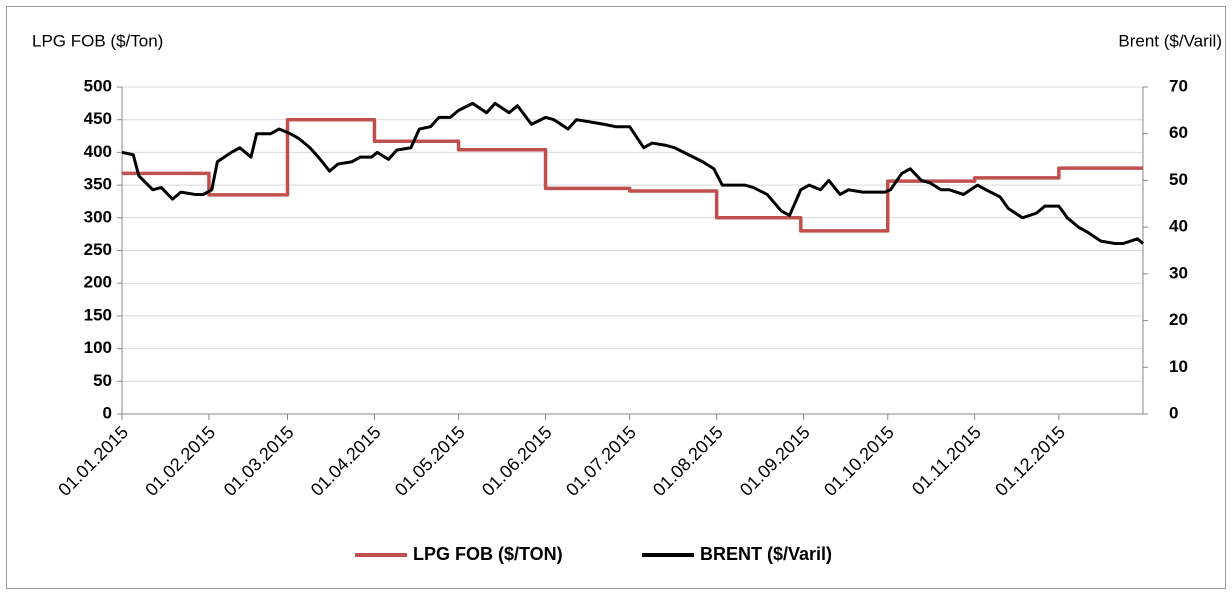 This screenshot has height=595, width=1232. Describe the element at coordinates (98, 85) in the screenshot. I see `y-tick-label: 500` at that location.